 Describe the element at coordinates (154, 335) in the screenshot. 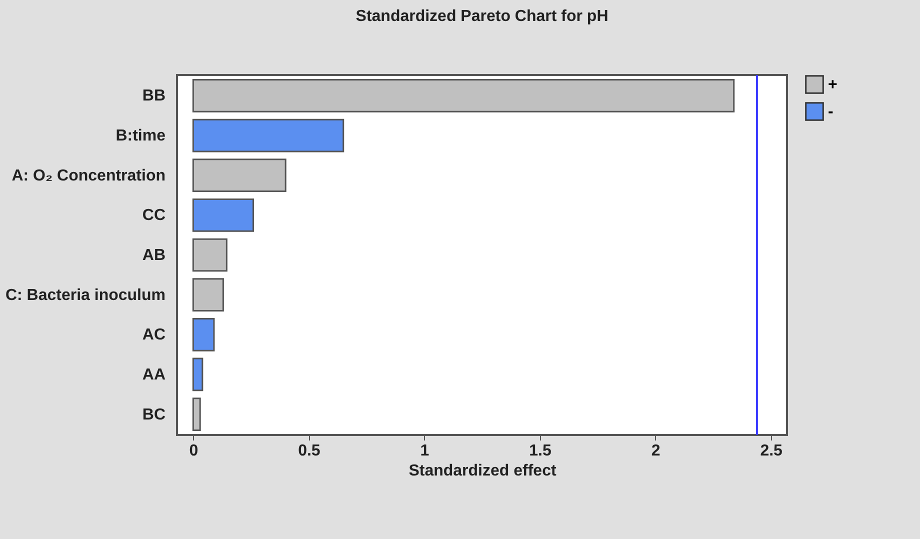

I see `y-tick-label: AC` at that location.